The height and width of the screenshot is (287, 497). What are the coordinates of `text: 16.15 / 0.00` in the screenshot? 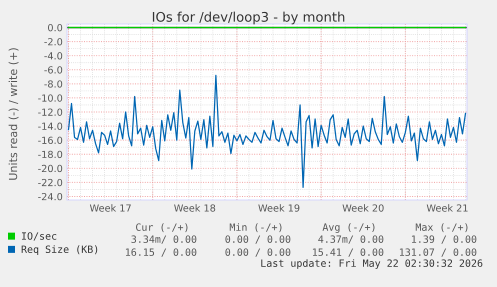 It's located at (161, 252).